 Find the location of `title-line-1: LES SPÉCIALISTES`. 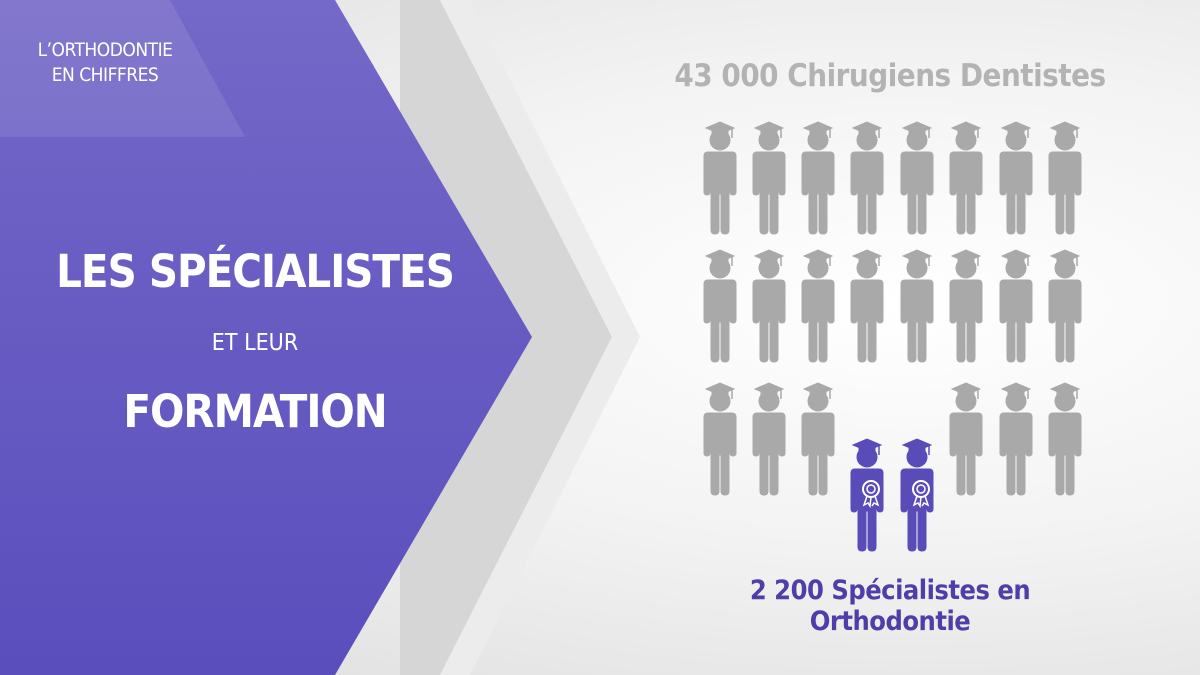

title-line-1: LES SPÉCIALISTES is located at coordinates (255, 271).